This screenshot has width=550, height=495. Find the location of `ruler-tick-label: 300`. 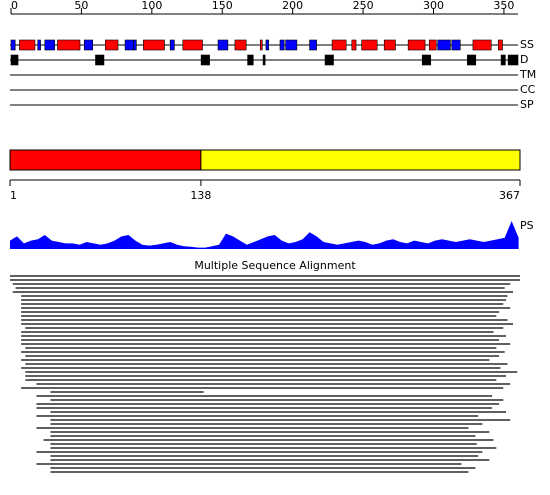

ruler-tick-label: 300 is located at coordinates (433, 6).